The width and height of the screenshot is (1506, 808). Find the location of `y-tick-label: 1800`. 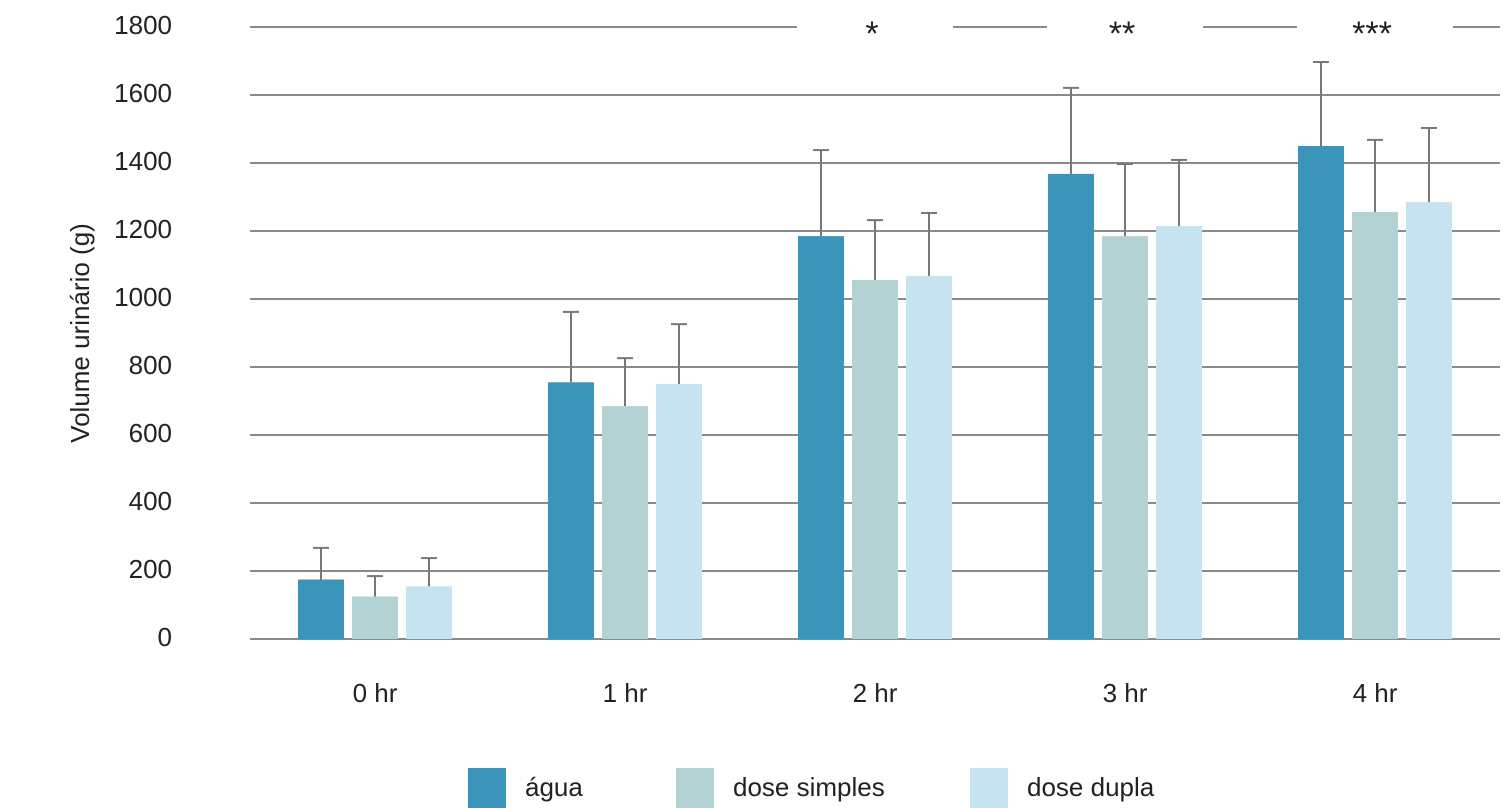

y-tick-label: 1800 is located at coordinates (143, 25).